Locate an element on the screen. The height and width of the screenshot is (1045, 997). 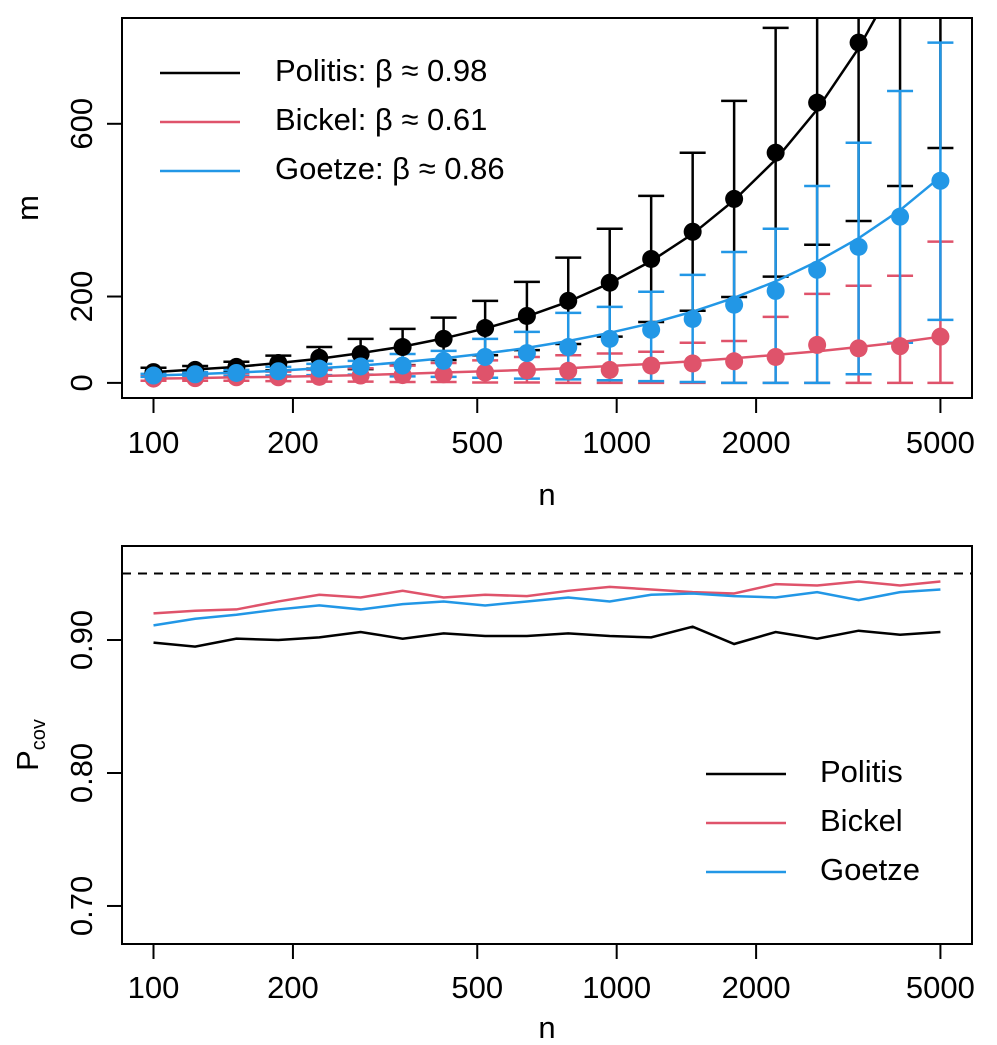
y-axis-label-main: m is located at coordinates (27, 208).